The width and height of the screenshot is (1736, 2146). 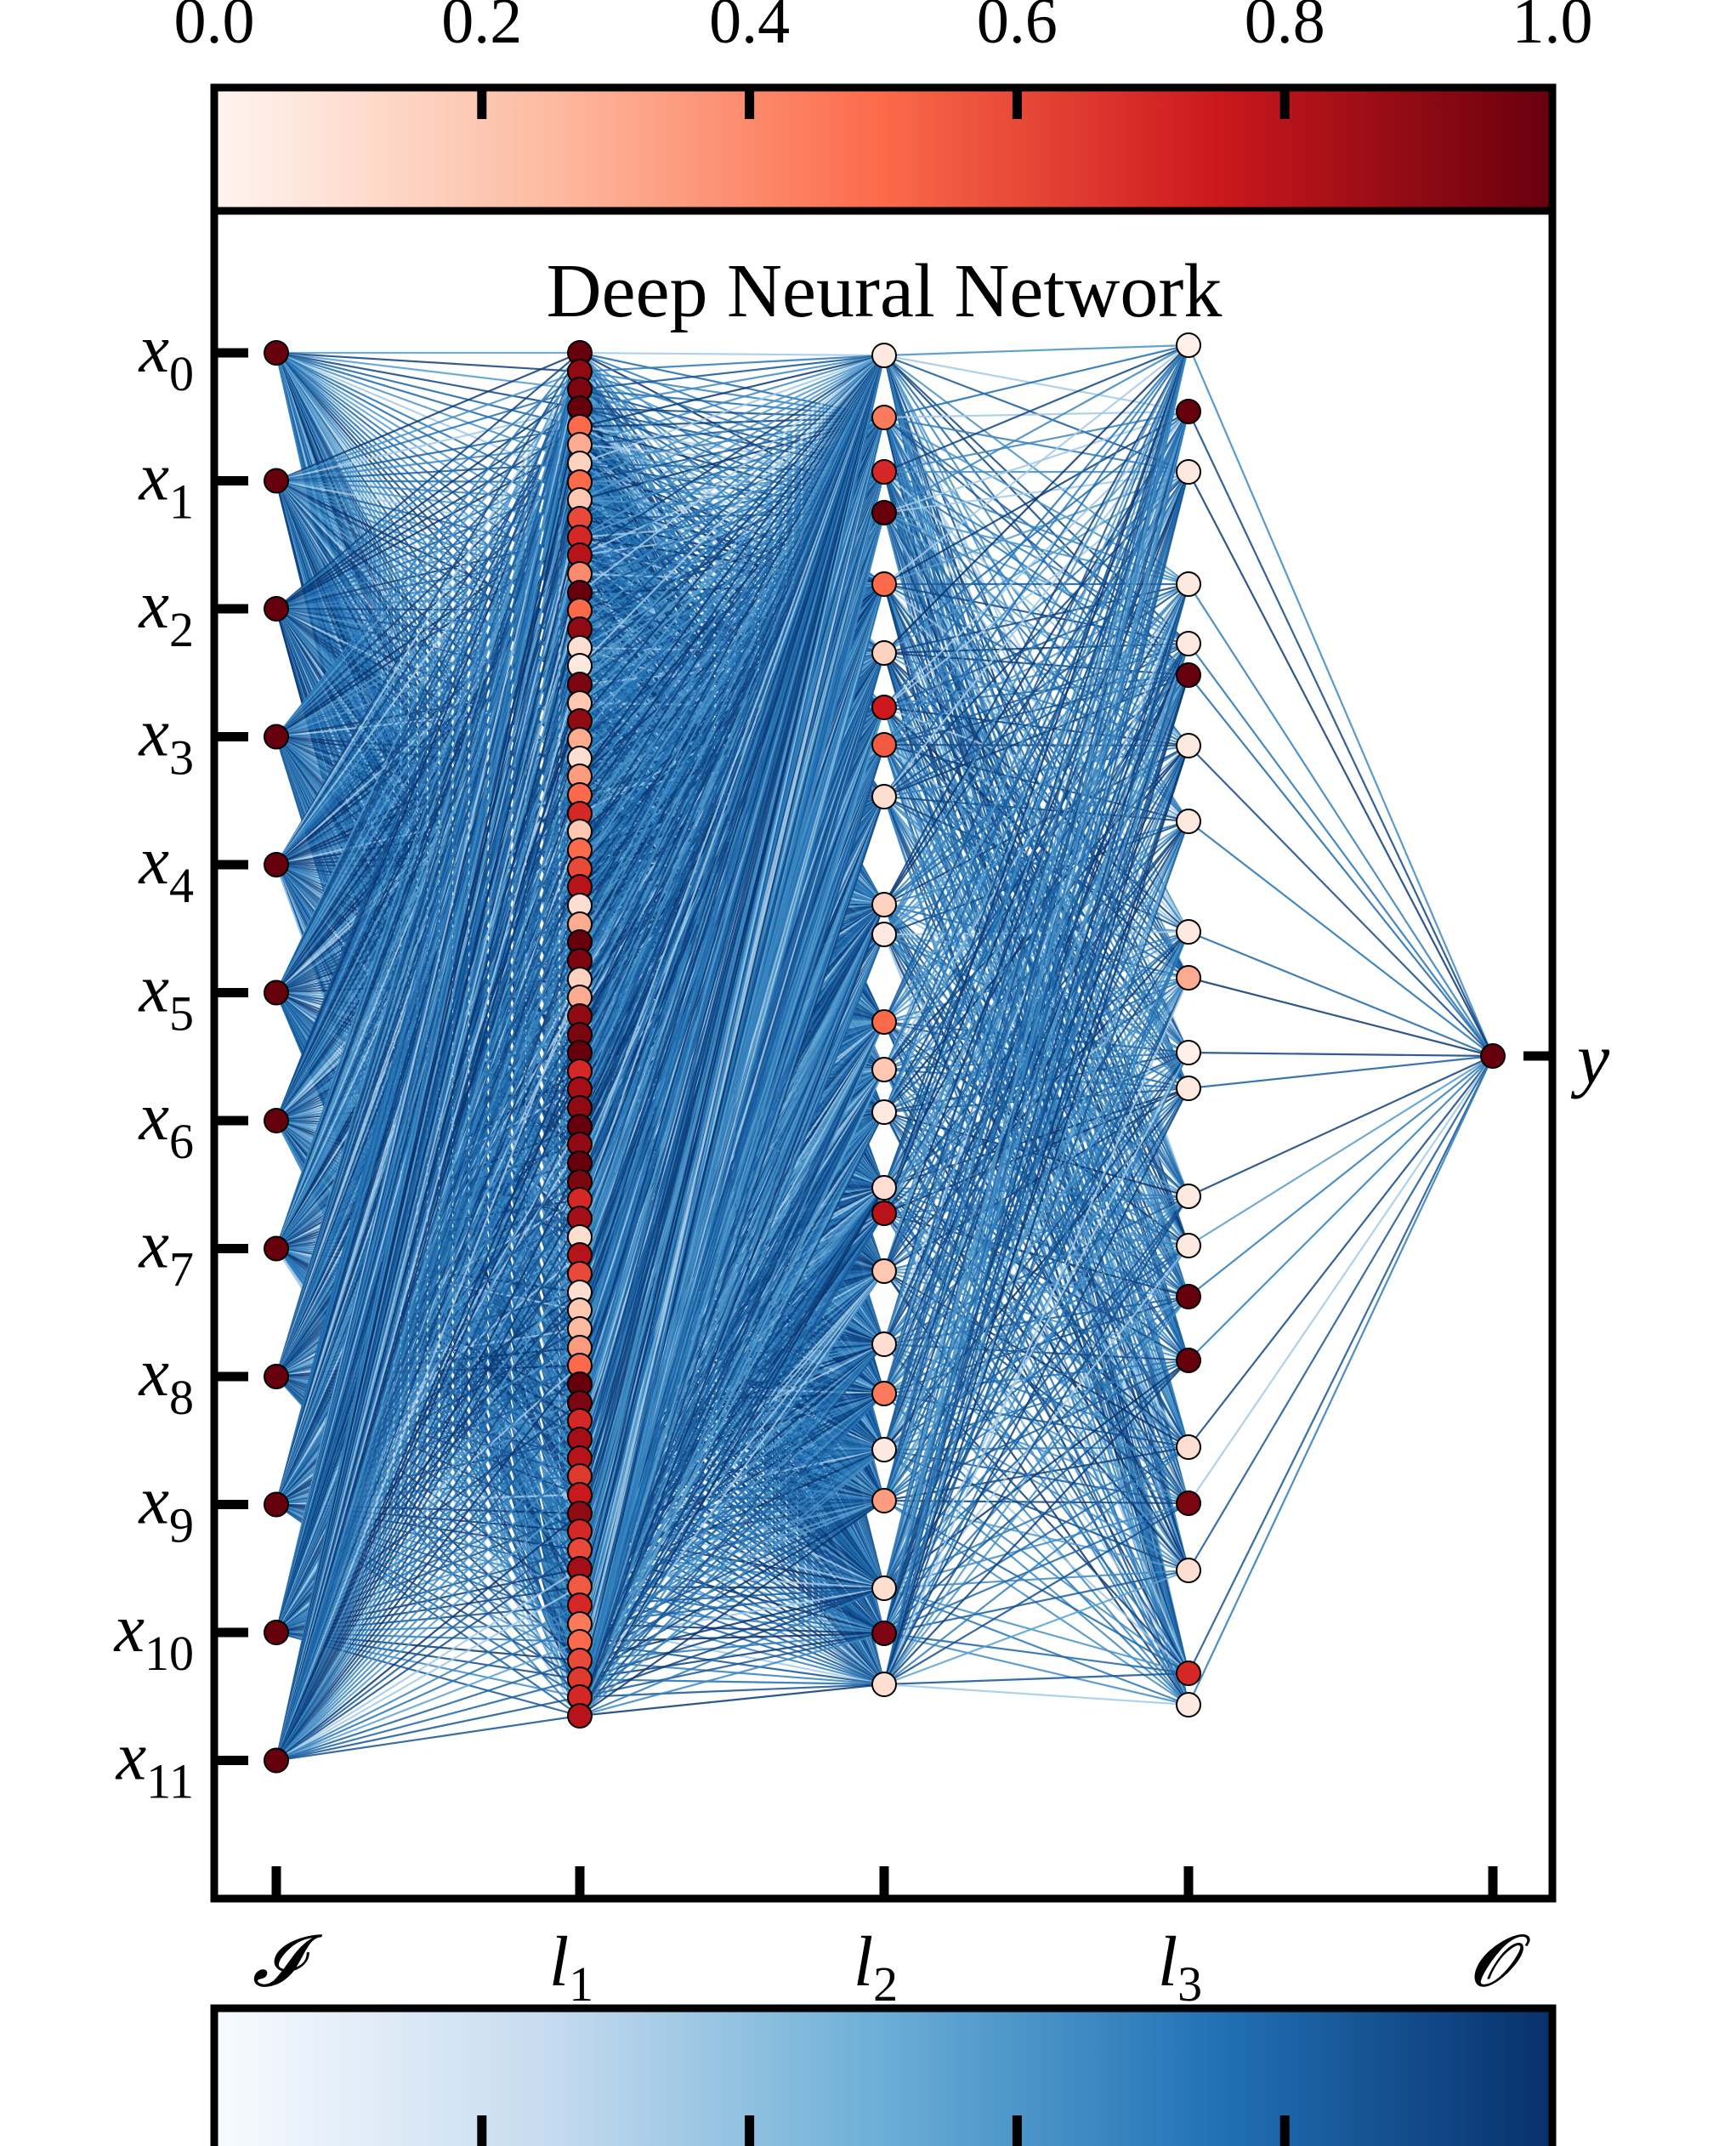 I want to click on input-label: x5, so click(x=166, y=997).